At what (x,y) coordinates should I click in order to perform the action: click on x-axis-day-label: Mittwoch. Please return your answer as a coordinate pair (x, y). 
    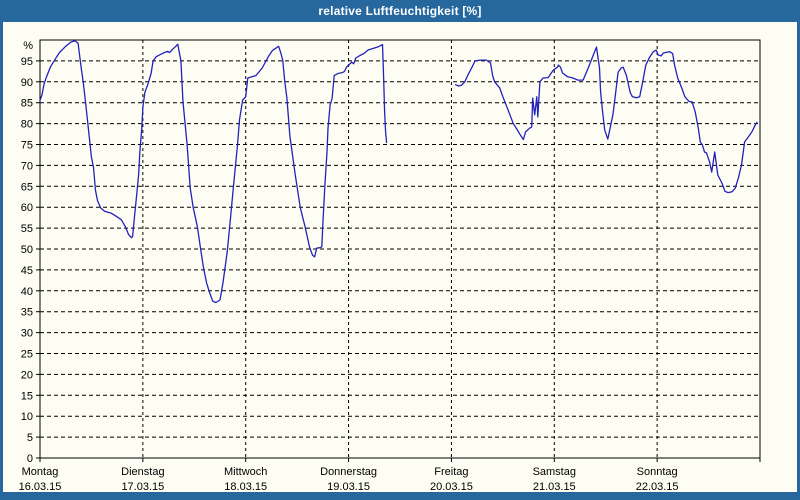
    Looking at the image, I should click on (245, 472).